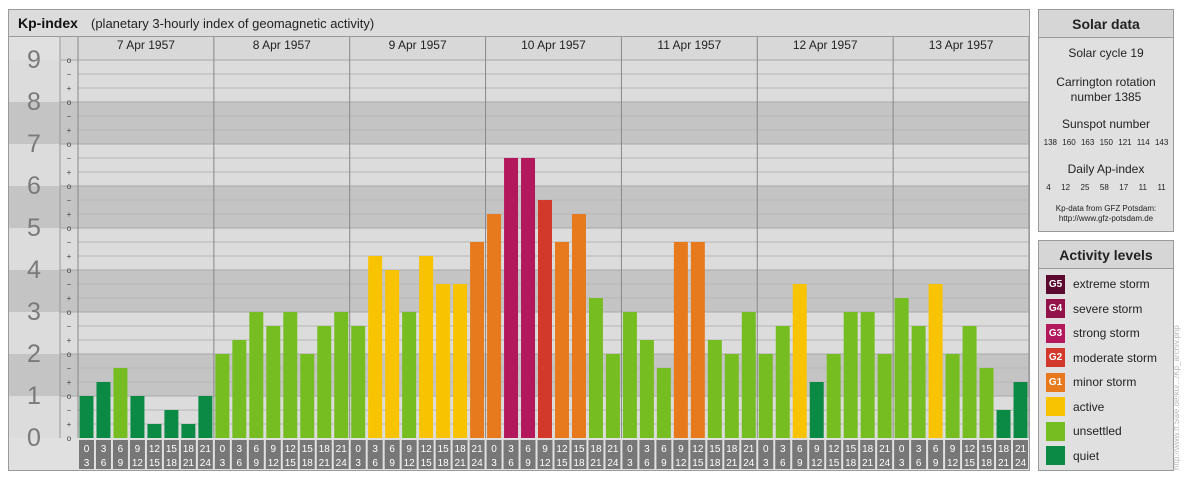 The width and height of the screenshot is (1184, 480). I want to click on interval-end-label: 3, so click(358, 463).